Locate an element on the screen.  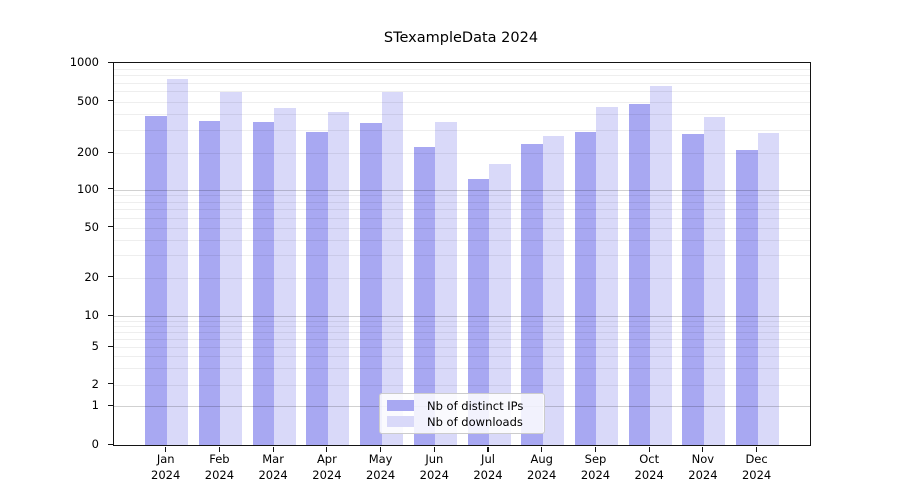
y-tick-label-100: 100 is located at coordinates (88, 188).